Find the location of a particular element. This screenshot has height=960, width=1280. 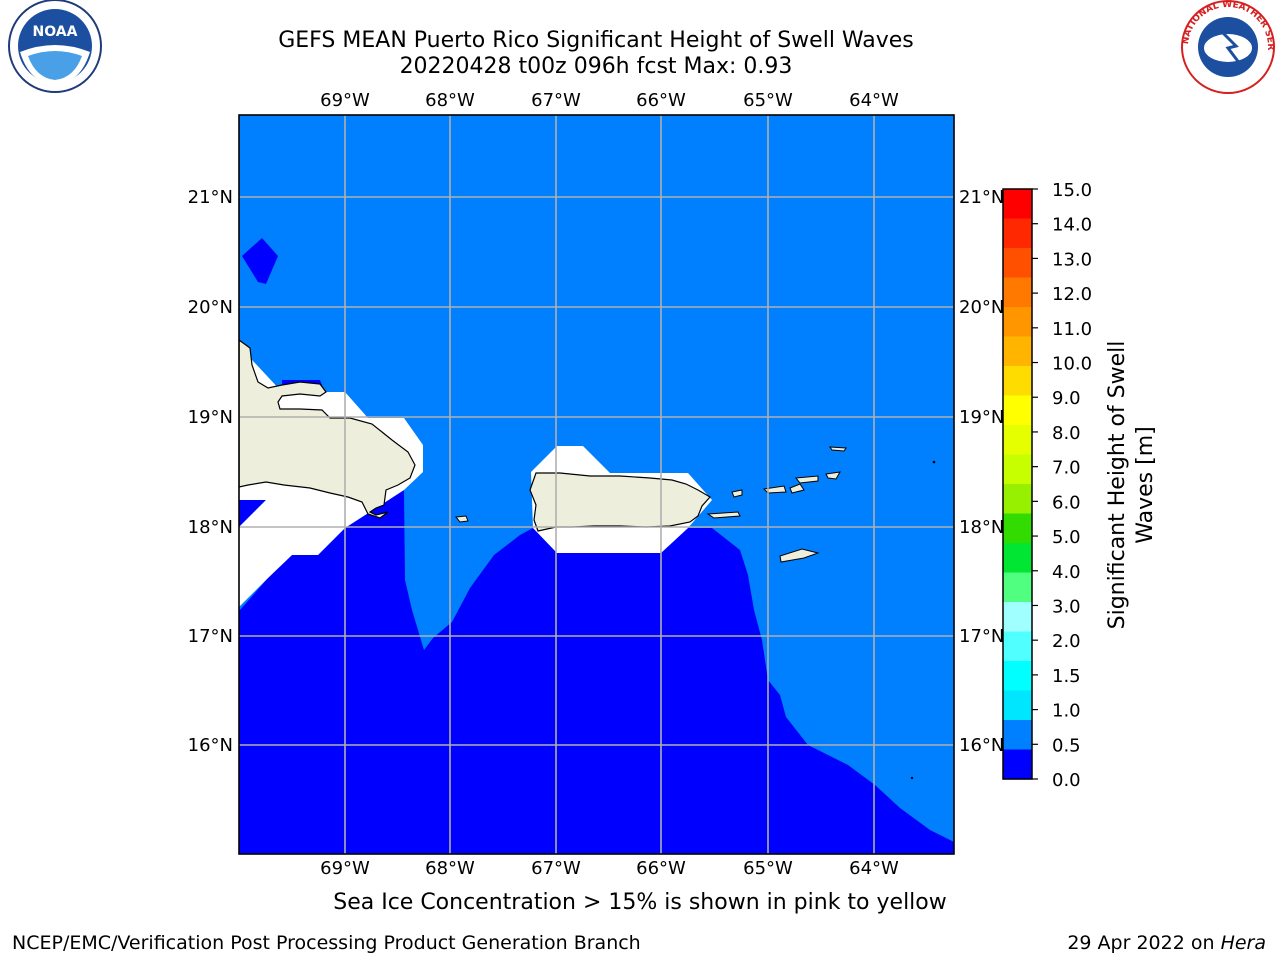

lat-label-right: 21°N is located at coordinates (981, 197).